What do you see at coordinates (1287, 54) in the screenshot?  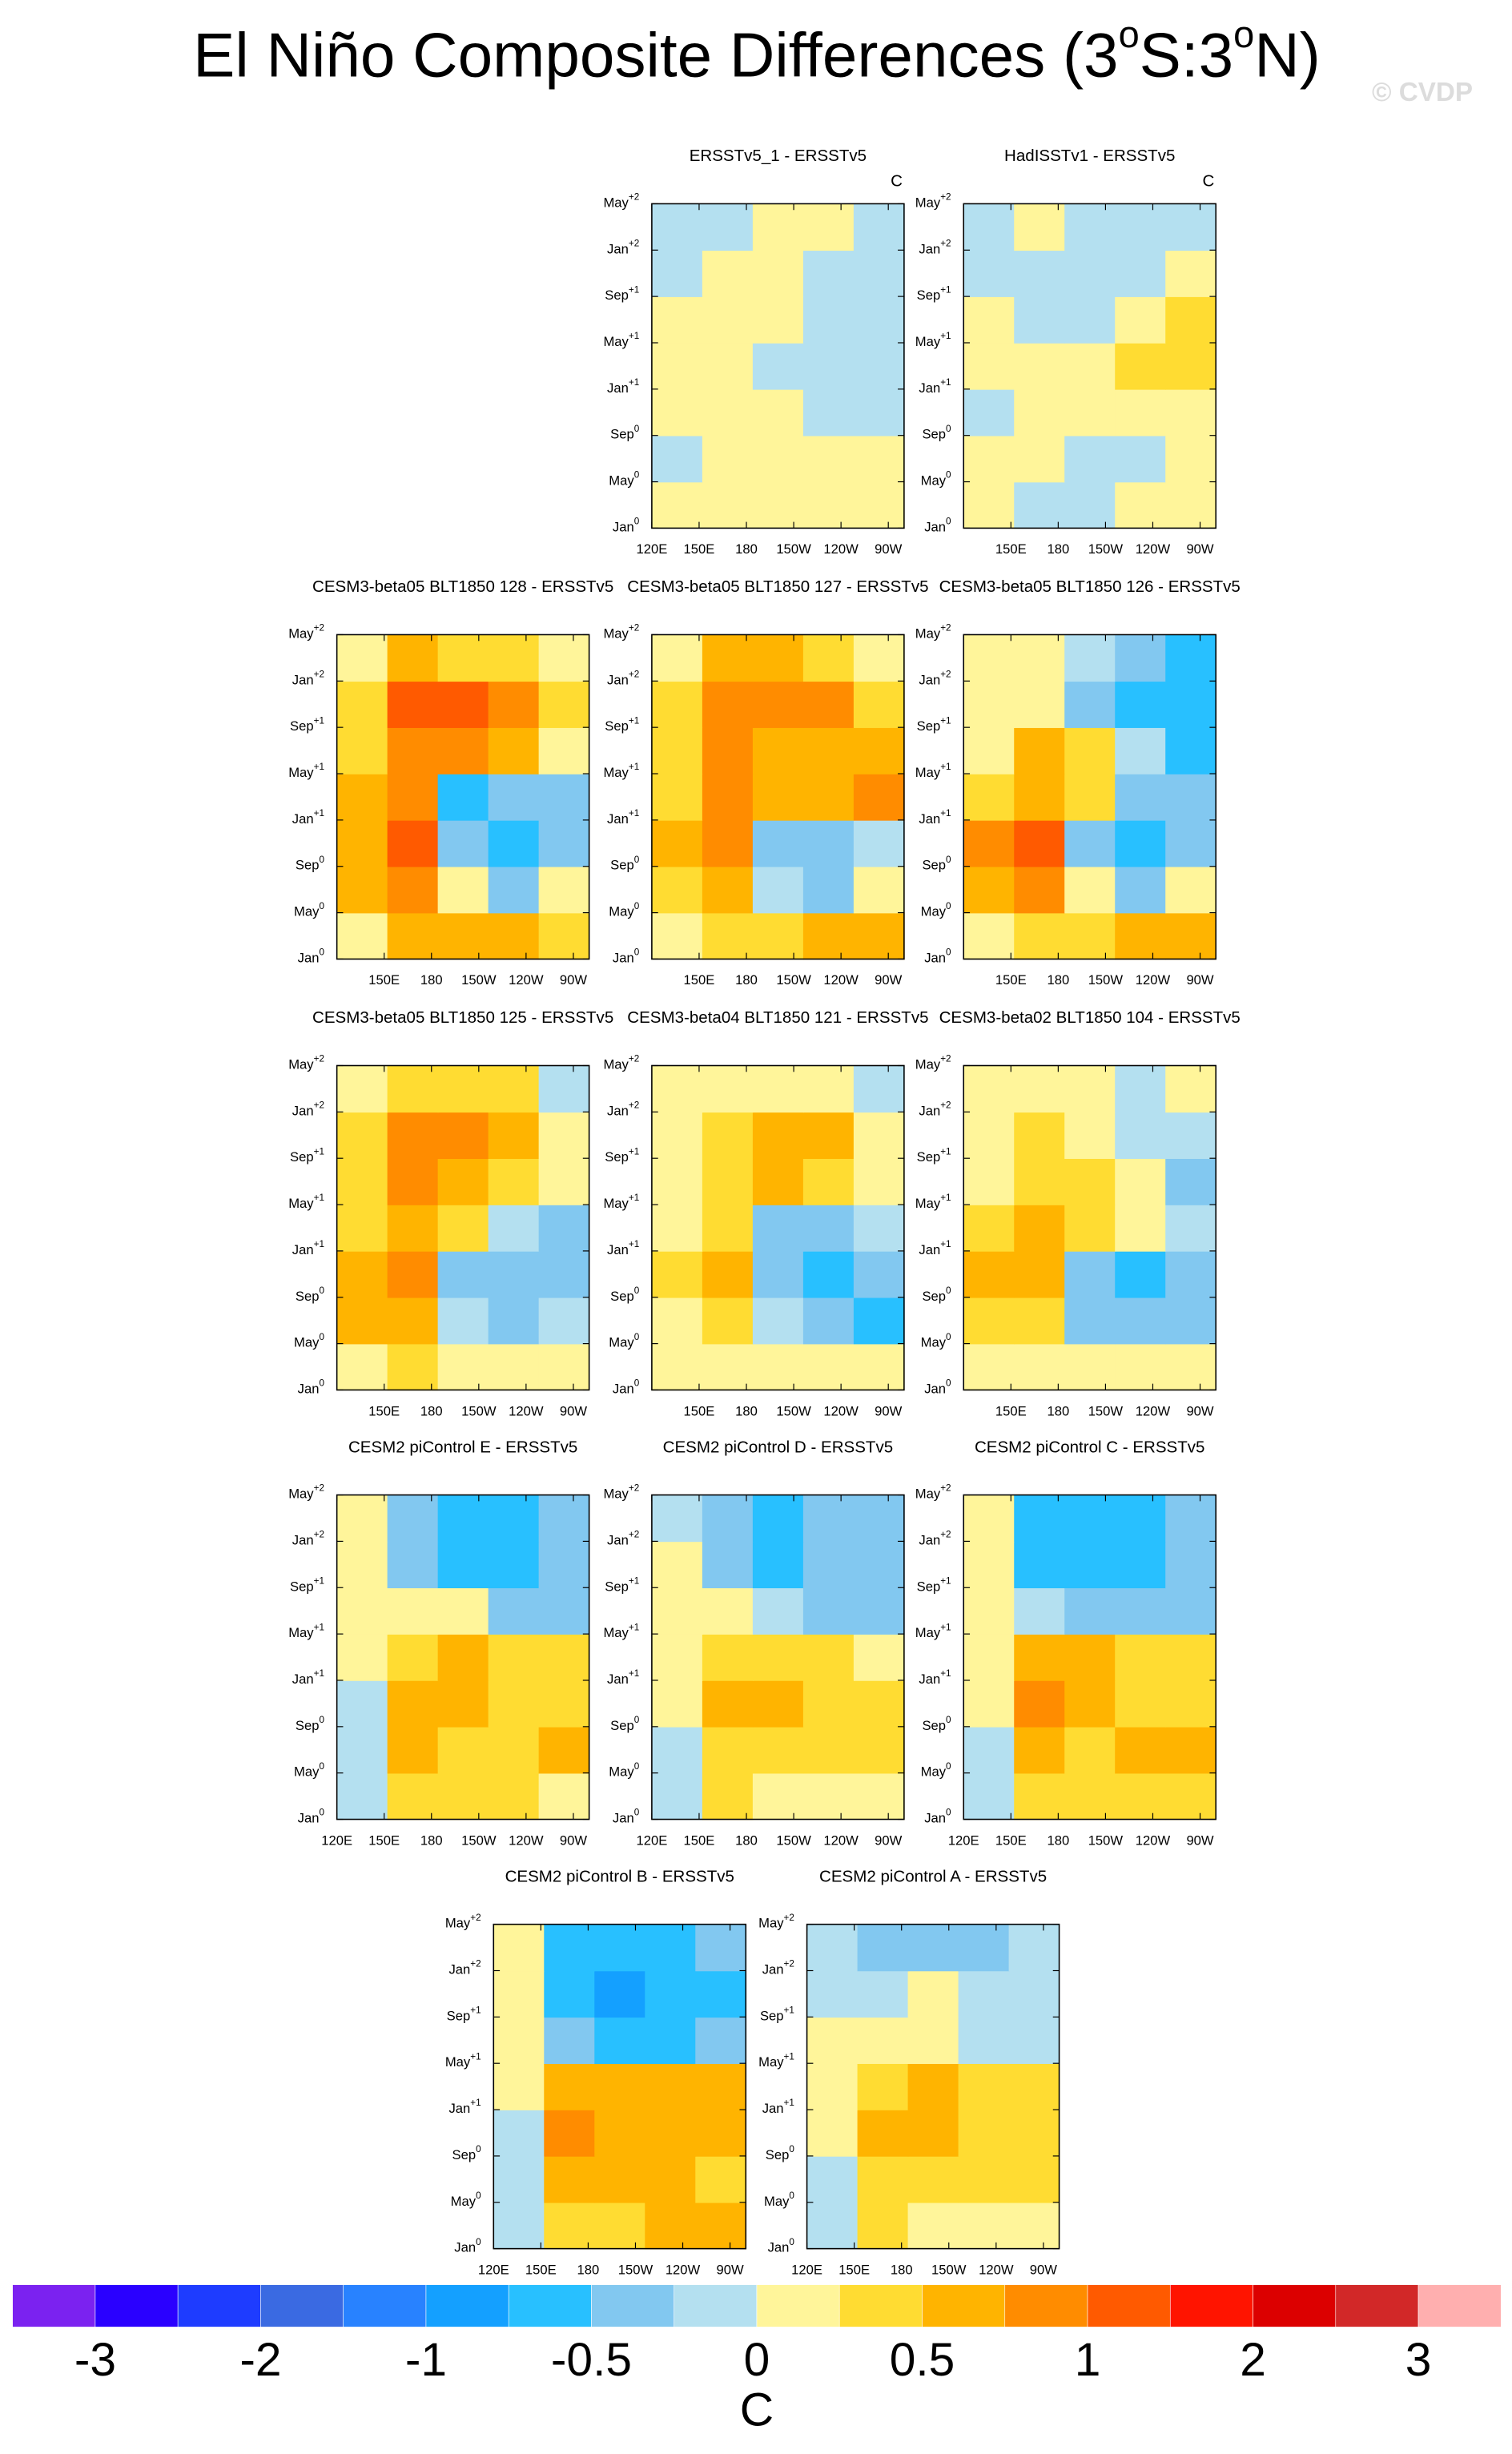 I see `title-part: N)` at bounding box center [1287, 54].